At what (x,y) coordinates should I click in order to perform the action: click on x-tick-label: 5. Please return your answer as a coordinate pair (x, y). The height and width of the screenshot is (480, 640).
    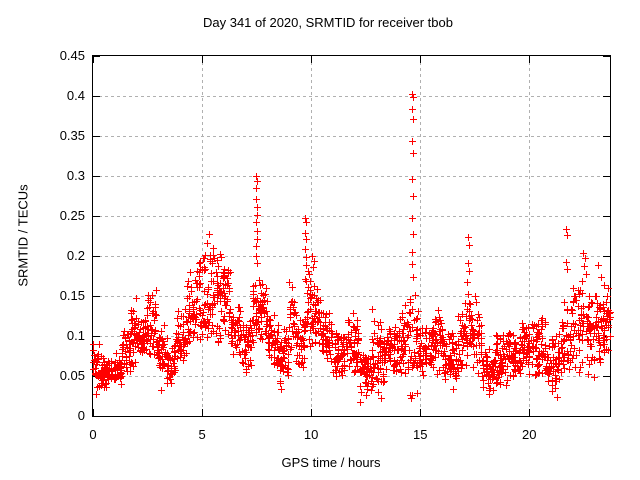
    Looking at the image, I should click on (202, 434).